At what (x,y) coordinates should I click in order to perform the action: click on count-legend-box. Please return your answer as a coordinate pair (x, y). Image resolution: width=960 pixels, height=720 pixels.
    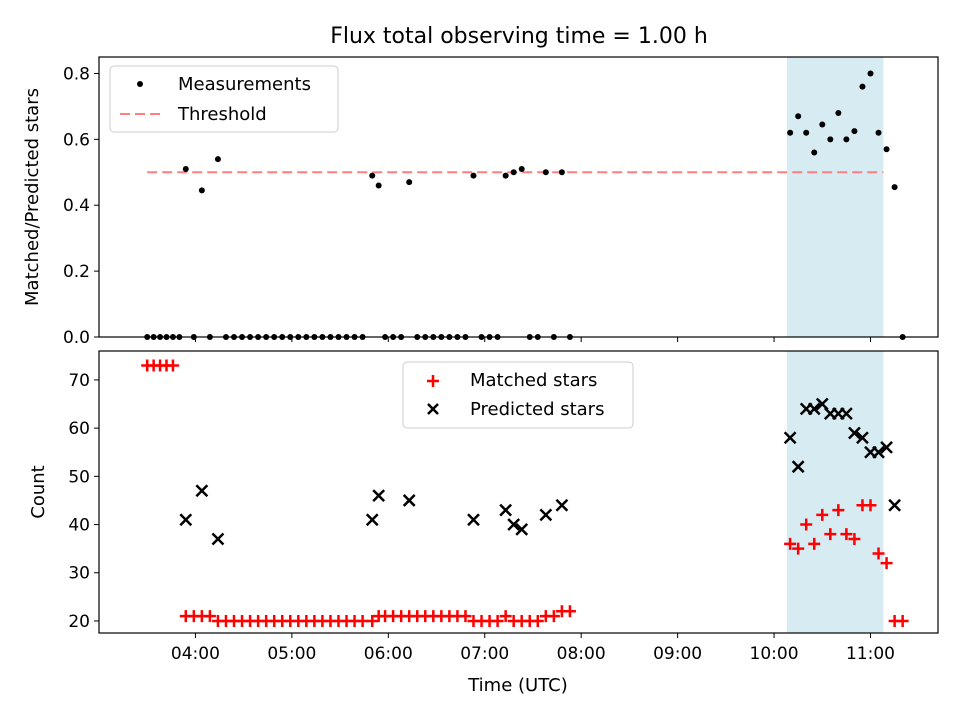
    Looking at the image, I should click on (518, 395).